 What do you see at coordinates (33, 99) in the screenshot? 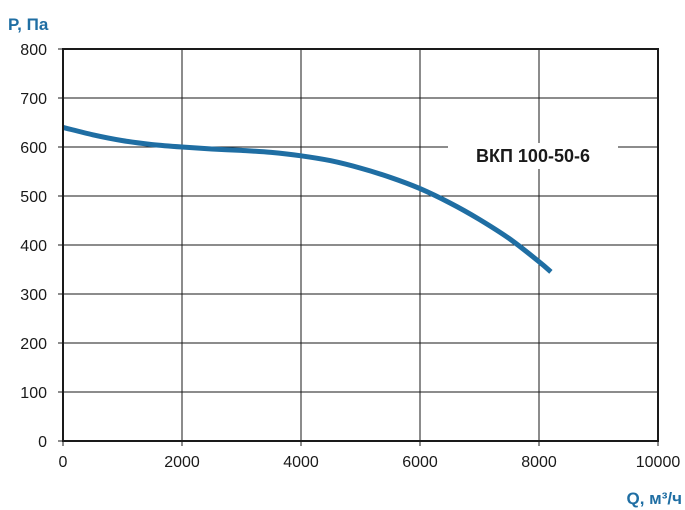
I see `y-tick-label: 700` at bounding box center [33, 99].